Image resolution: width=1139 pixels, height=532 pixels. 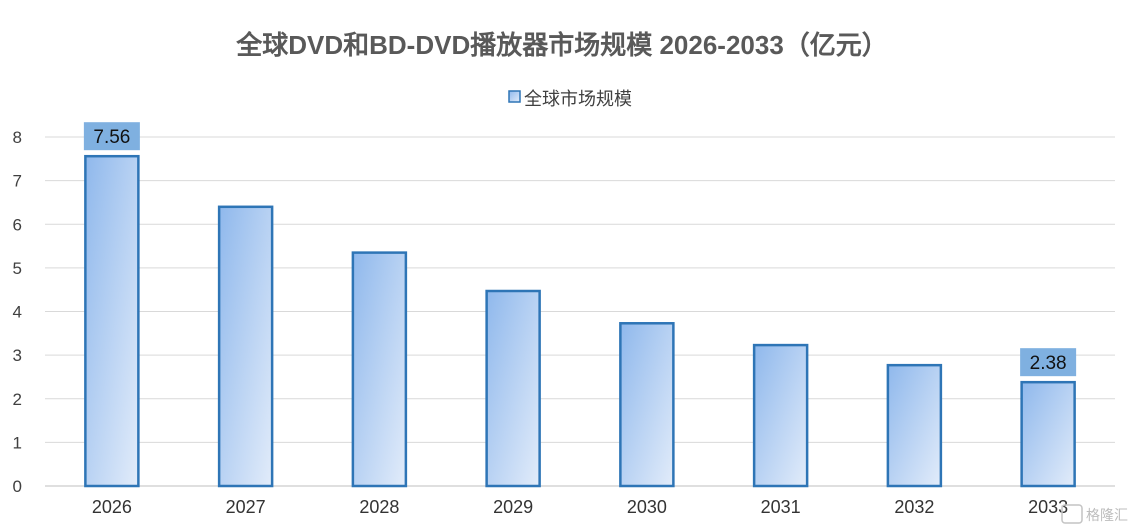 What do you see at coordinates (561, 45) in the screenshot?
I see `chart-title: 全球DVD和BD-DVD播放器市场规模 2026-2033（亿元）` at bounding box center [561, 45].